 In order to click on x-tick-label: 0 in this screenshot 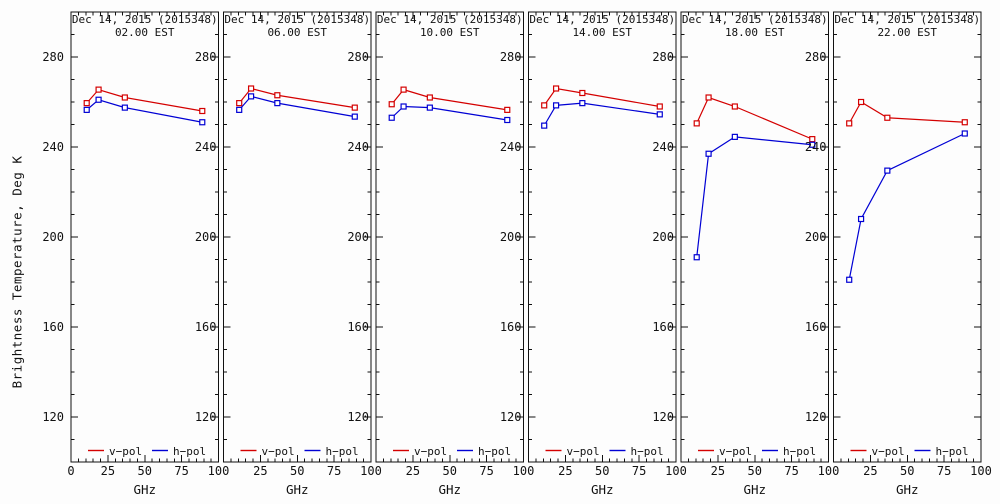, I will do `click(70, 471)`.